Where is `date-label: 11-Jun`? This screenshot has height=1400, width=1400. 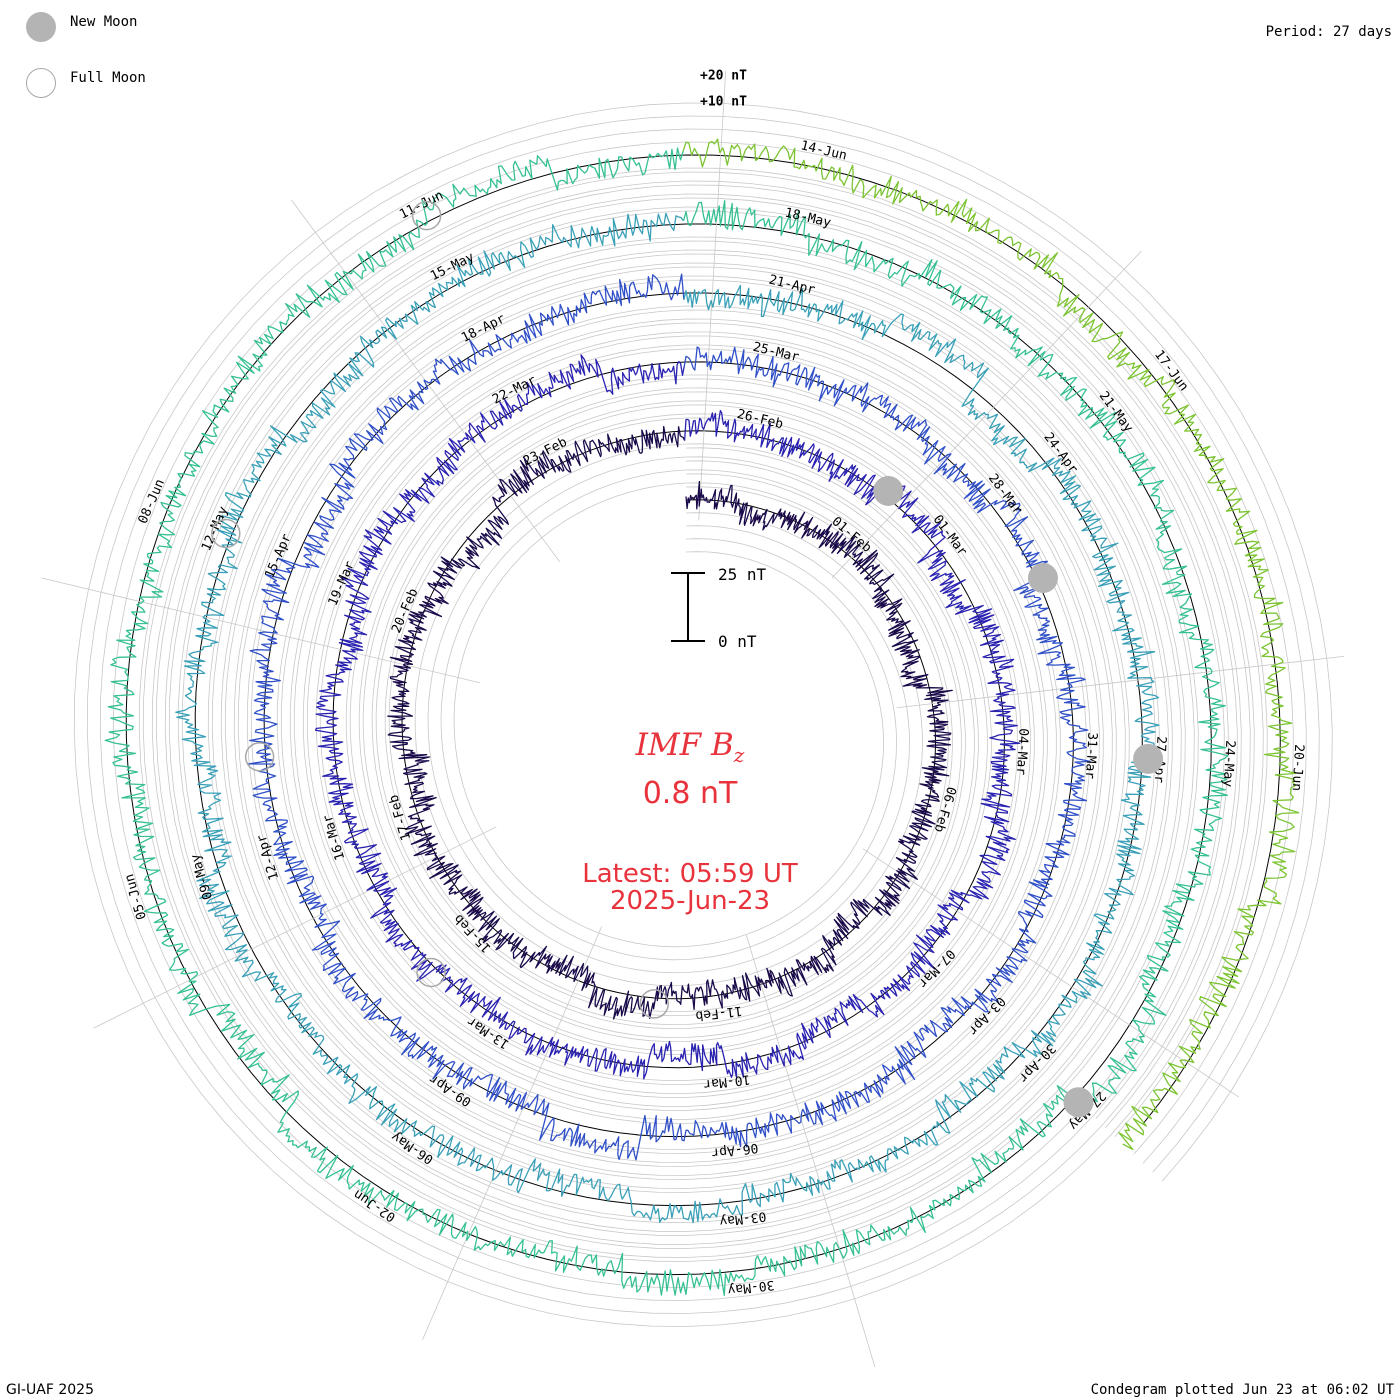 date-label: 11-Jun is located at coordinates (421, 205).